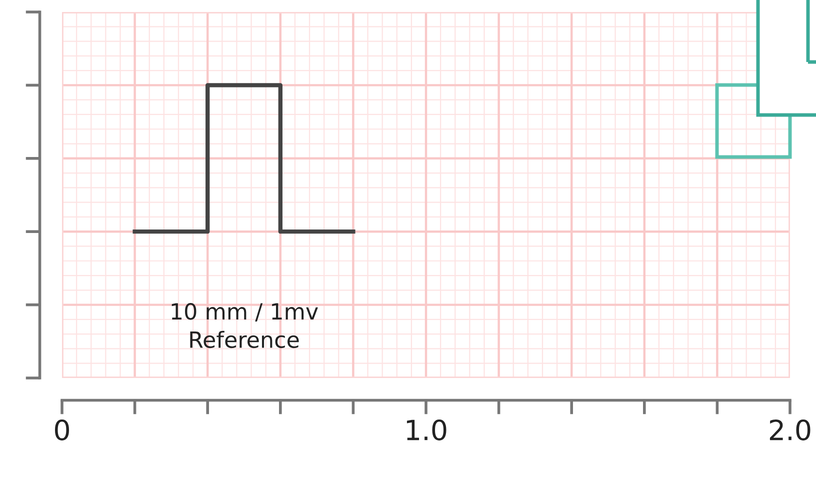 The width and height of the screenshot is (816, 477). Describe the element at coordinates (245, 325) in the screenshot. I see `text: 10 mm / 1mv Reference` at that location.